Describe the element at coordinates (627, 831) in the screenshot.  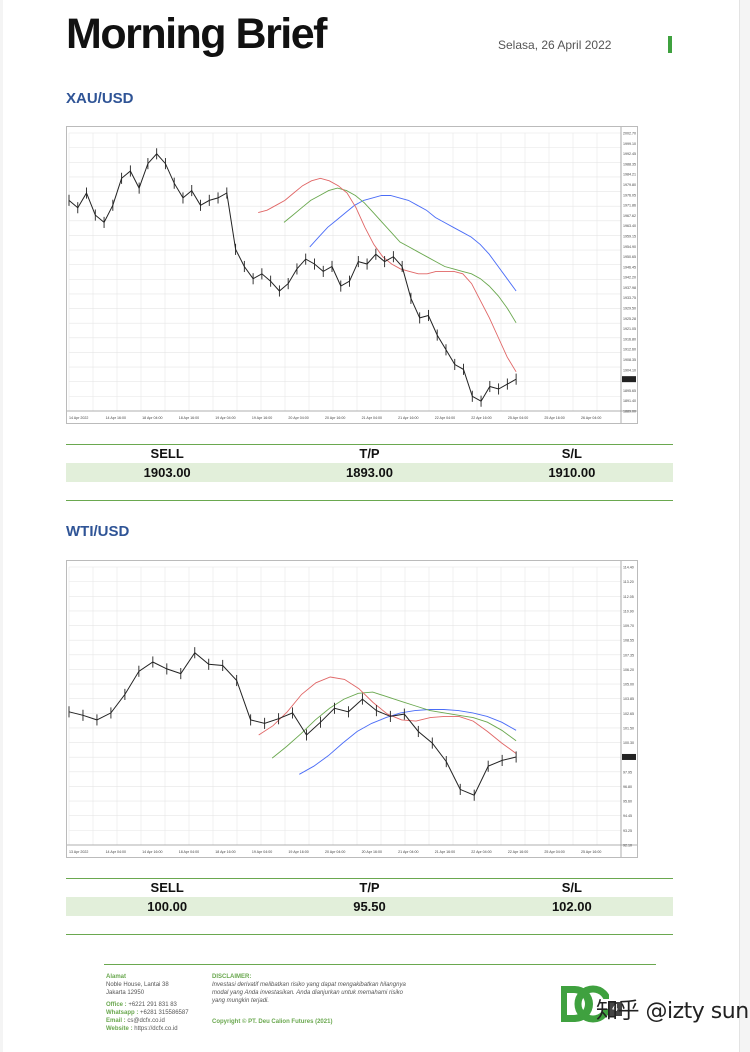
I see `y-tick-label: 93.25` at that location.